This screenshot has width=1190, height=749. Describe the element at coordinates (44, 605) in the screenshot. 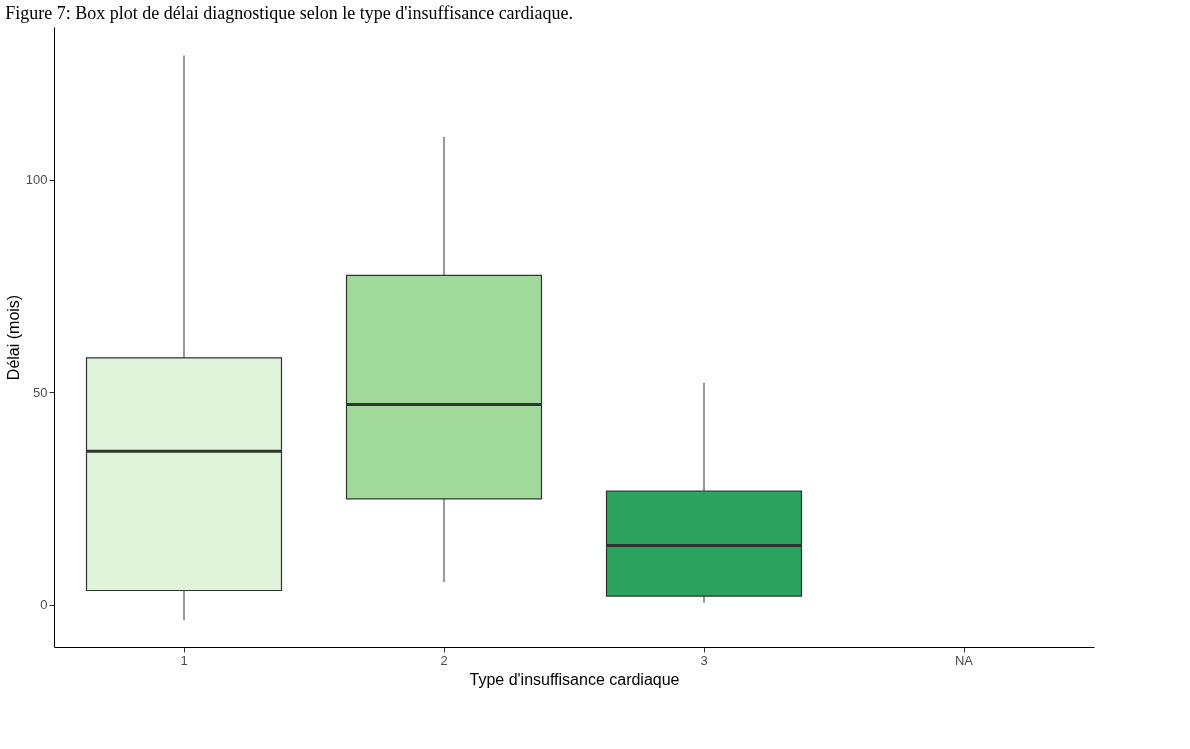

I see `y-tick-label: 0` at that location.